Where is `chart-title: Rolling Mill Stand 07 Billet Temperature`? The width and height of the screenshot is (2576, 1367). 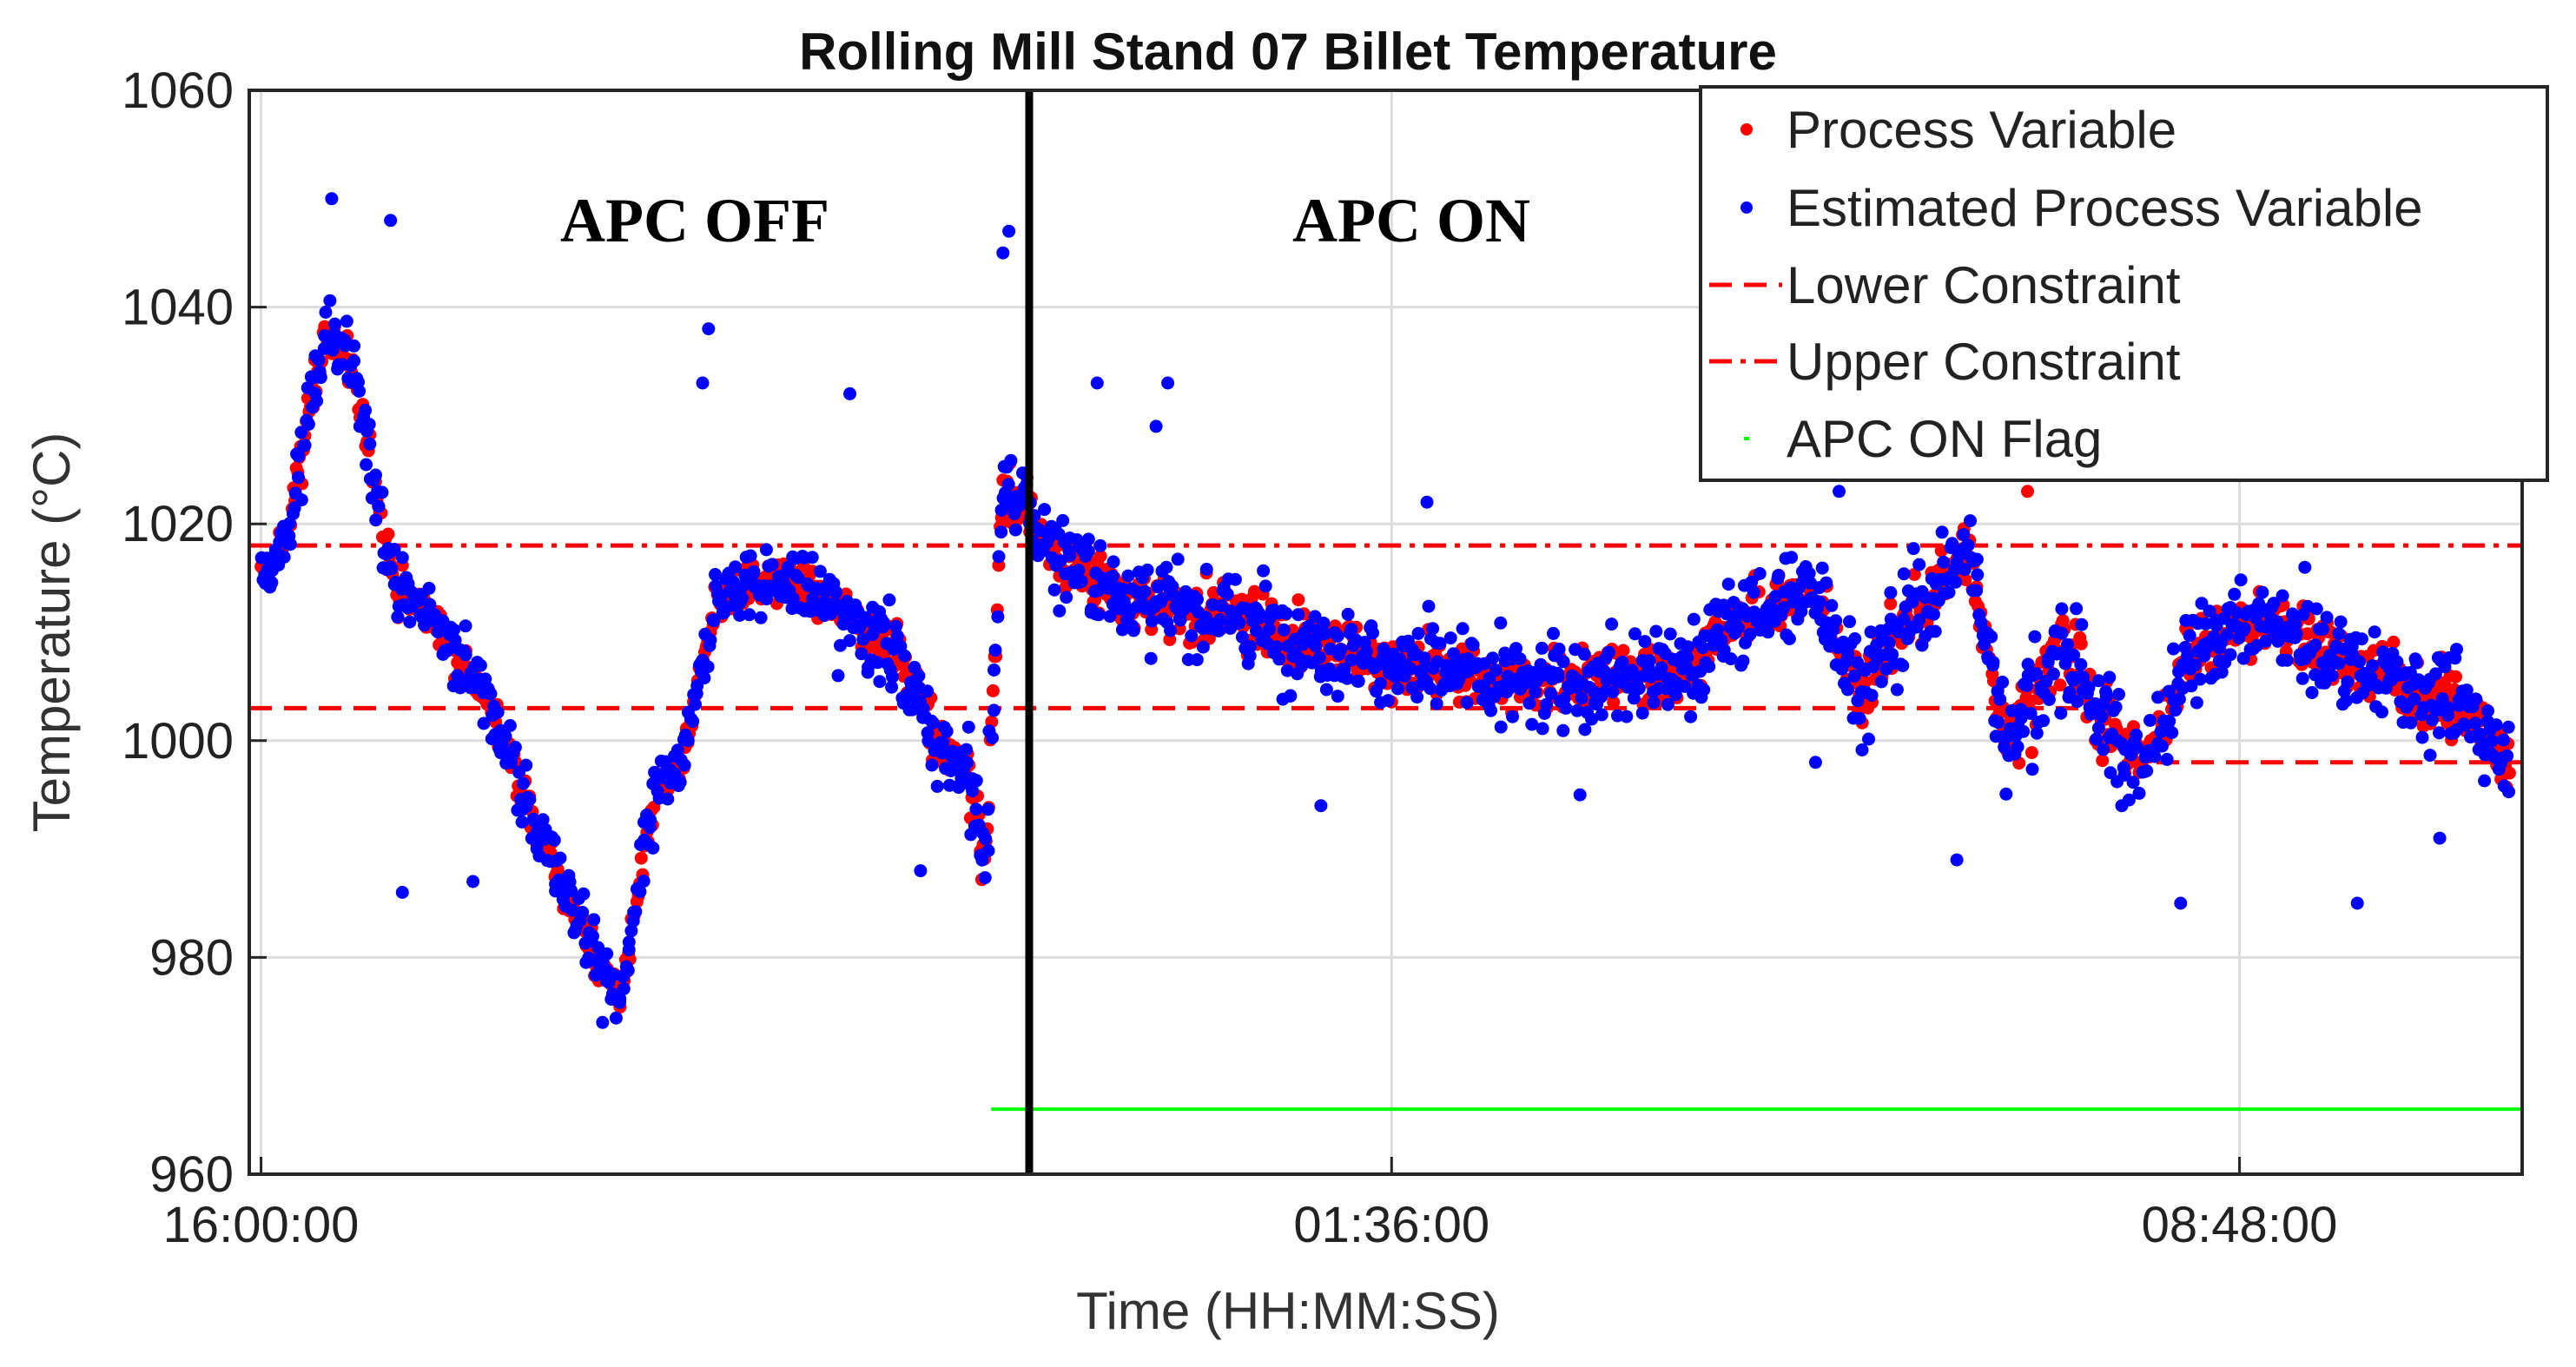
chart-title: Rolling Mill Stand 07 Billet Temperature is located at coordinates (1288, 52).